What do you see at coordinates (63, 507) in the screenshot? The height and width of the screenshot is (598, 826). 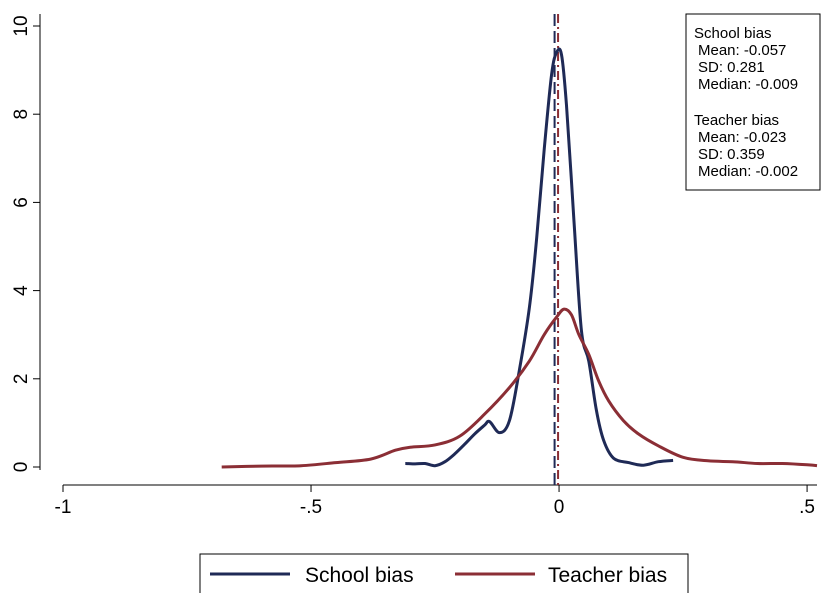 I see `x-tick-label: -1` at bounding box center [63, 507].